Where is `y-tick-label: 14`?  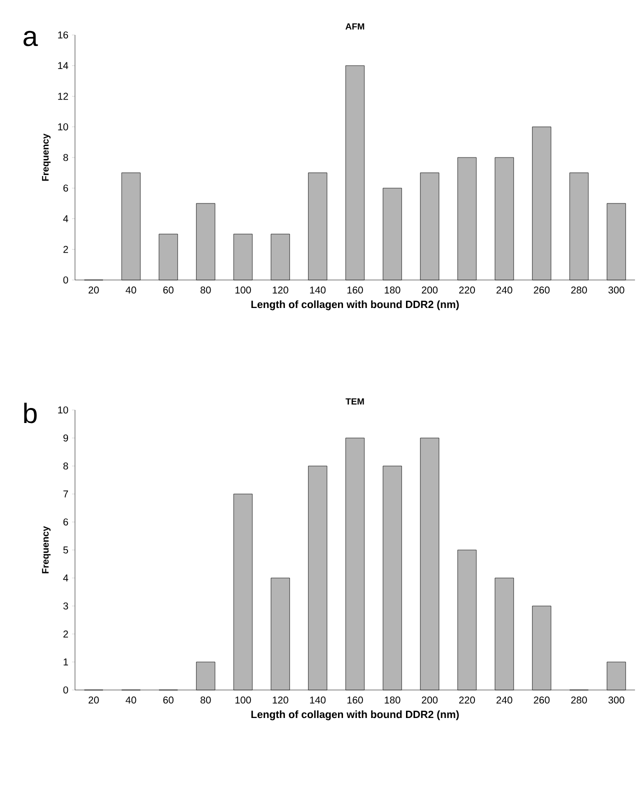 y-tick-label: 14 is located at coordinates (63, 66).